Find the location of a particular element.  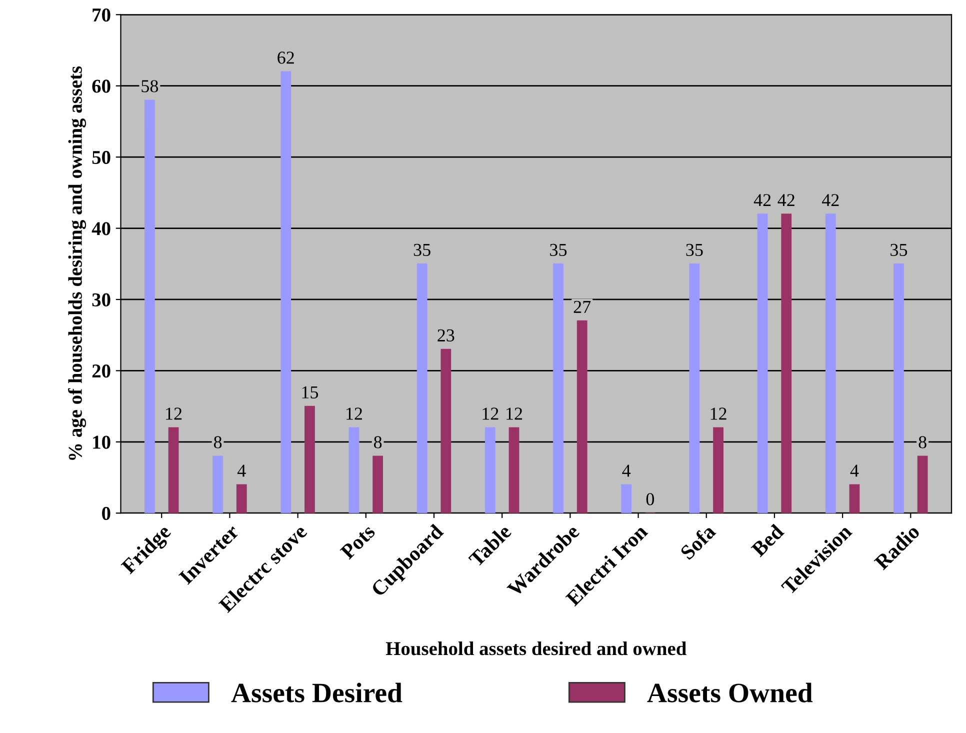

y-tick-label: 70 is located at coordinates (101, 15).